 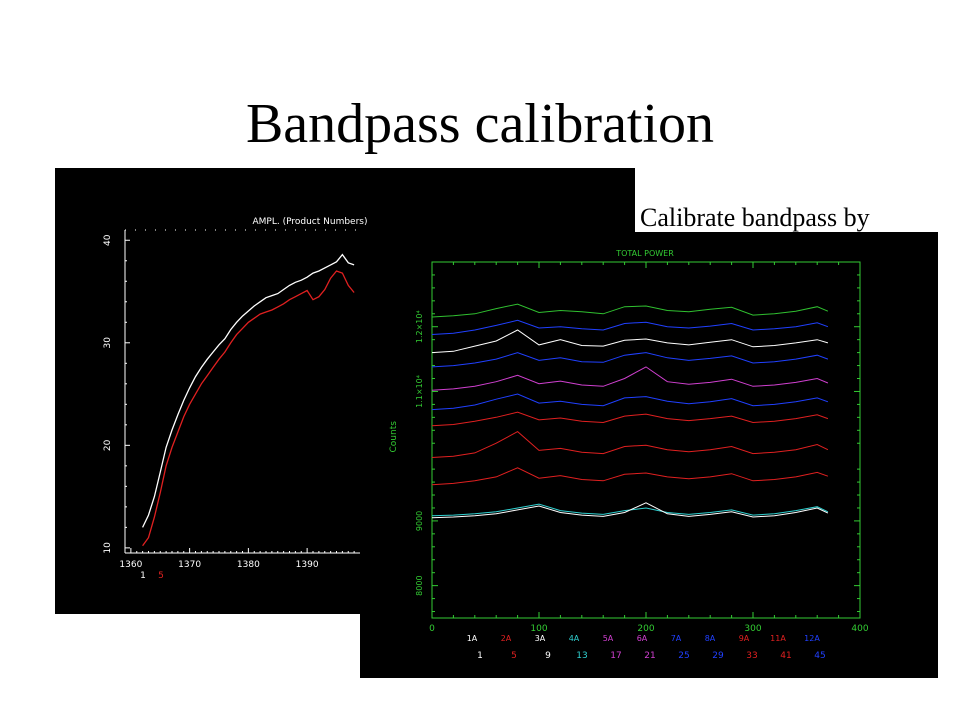 I want to click on legend-label: 5, so click(x=161, y=576).